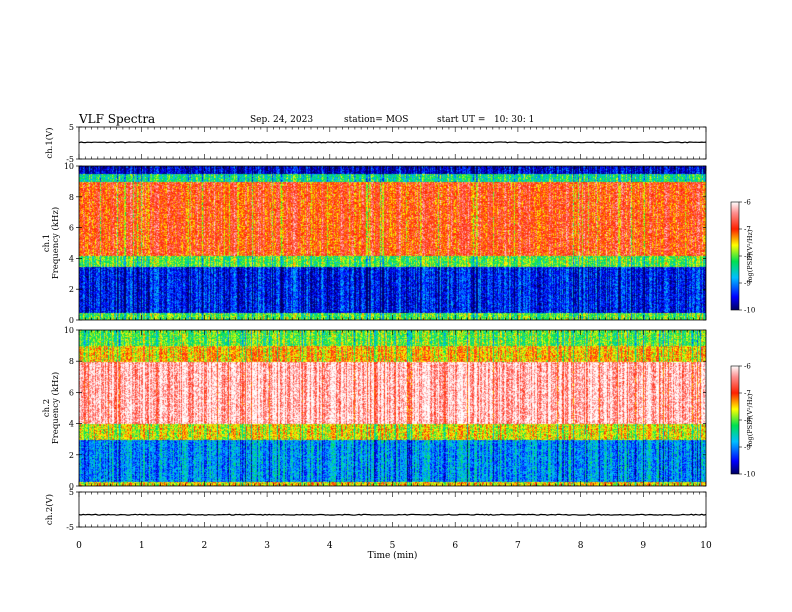  What do you see at coordinates (455, 546) in the screenshot?
I see `xtick-label: 6` at bounding box center [455, 546].